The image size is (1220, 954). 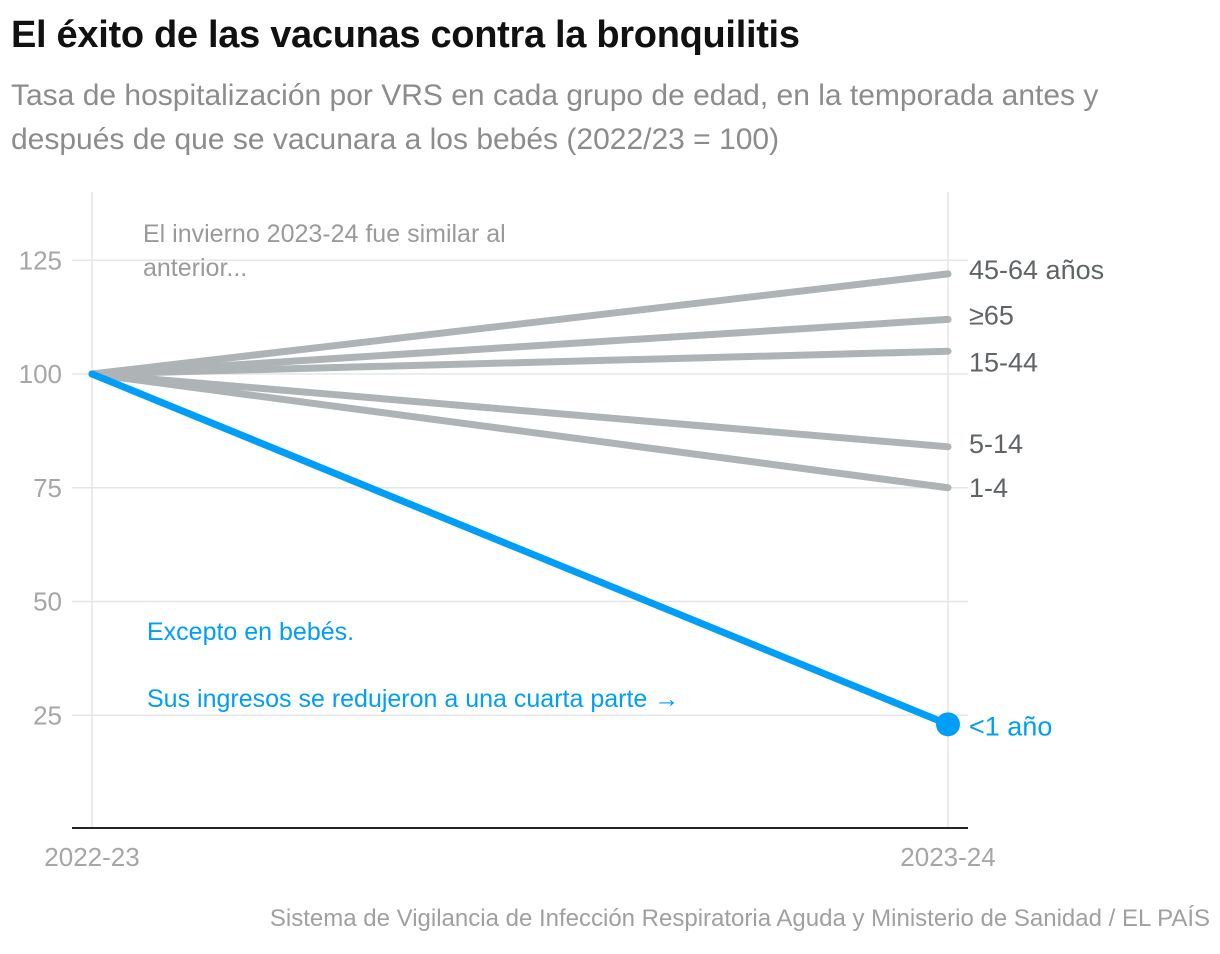 I want to click on label-layer: 45-64 años ≥65 15-44 5-14 1-4 <1 año, so click(x=1036, y=498).